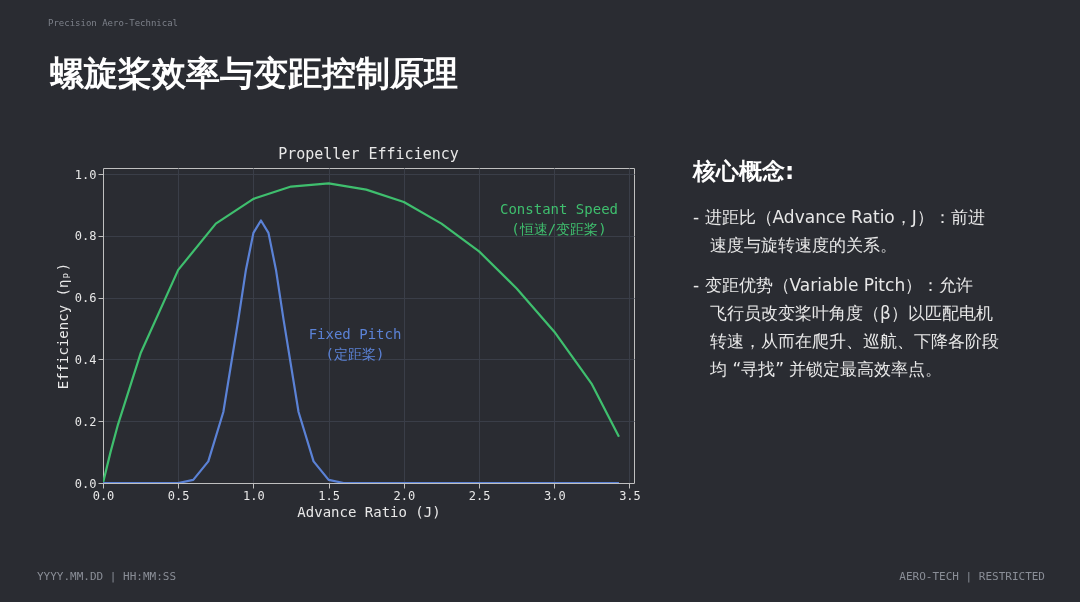  I want to click on x-tick-label: 0.0, so click(103, 495).